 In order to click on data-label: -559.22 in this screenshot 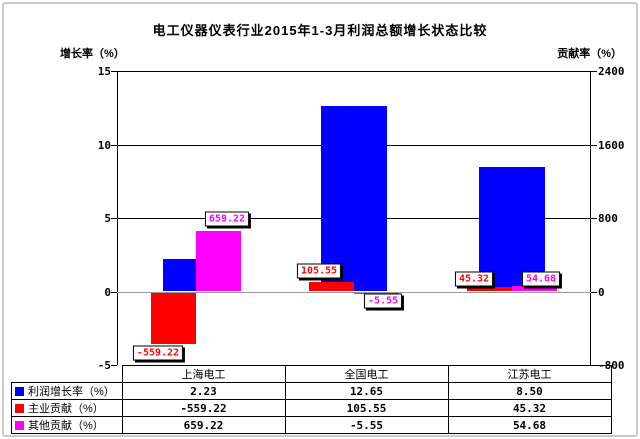, I will do `click(158, 353)`.